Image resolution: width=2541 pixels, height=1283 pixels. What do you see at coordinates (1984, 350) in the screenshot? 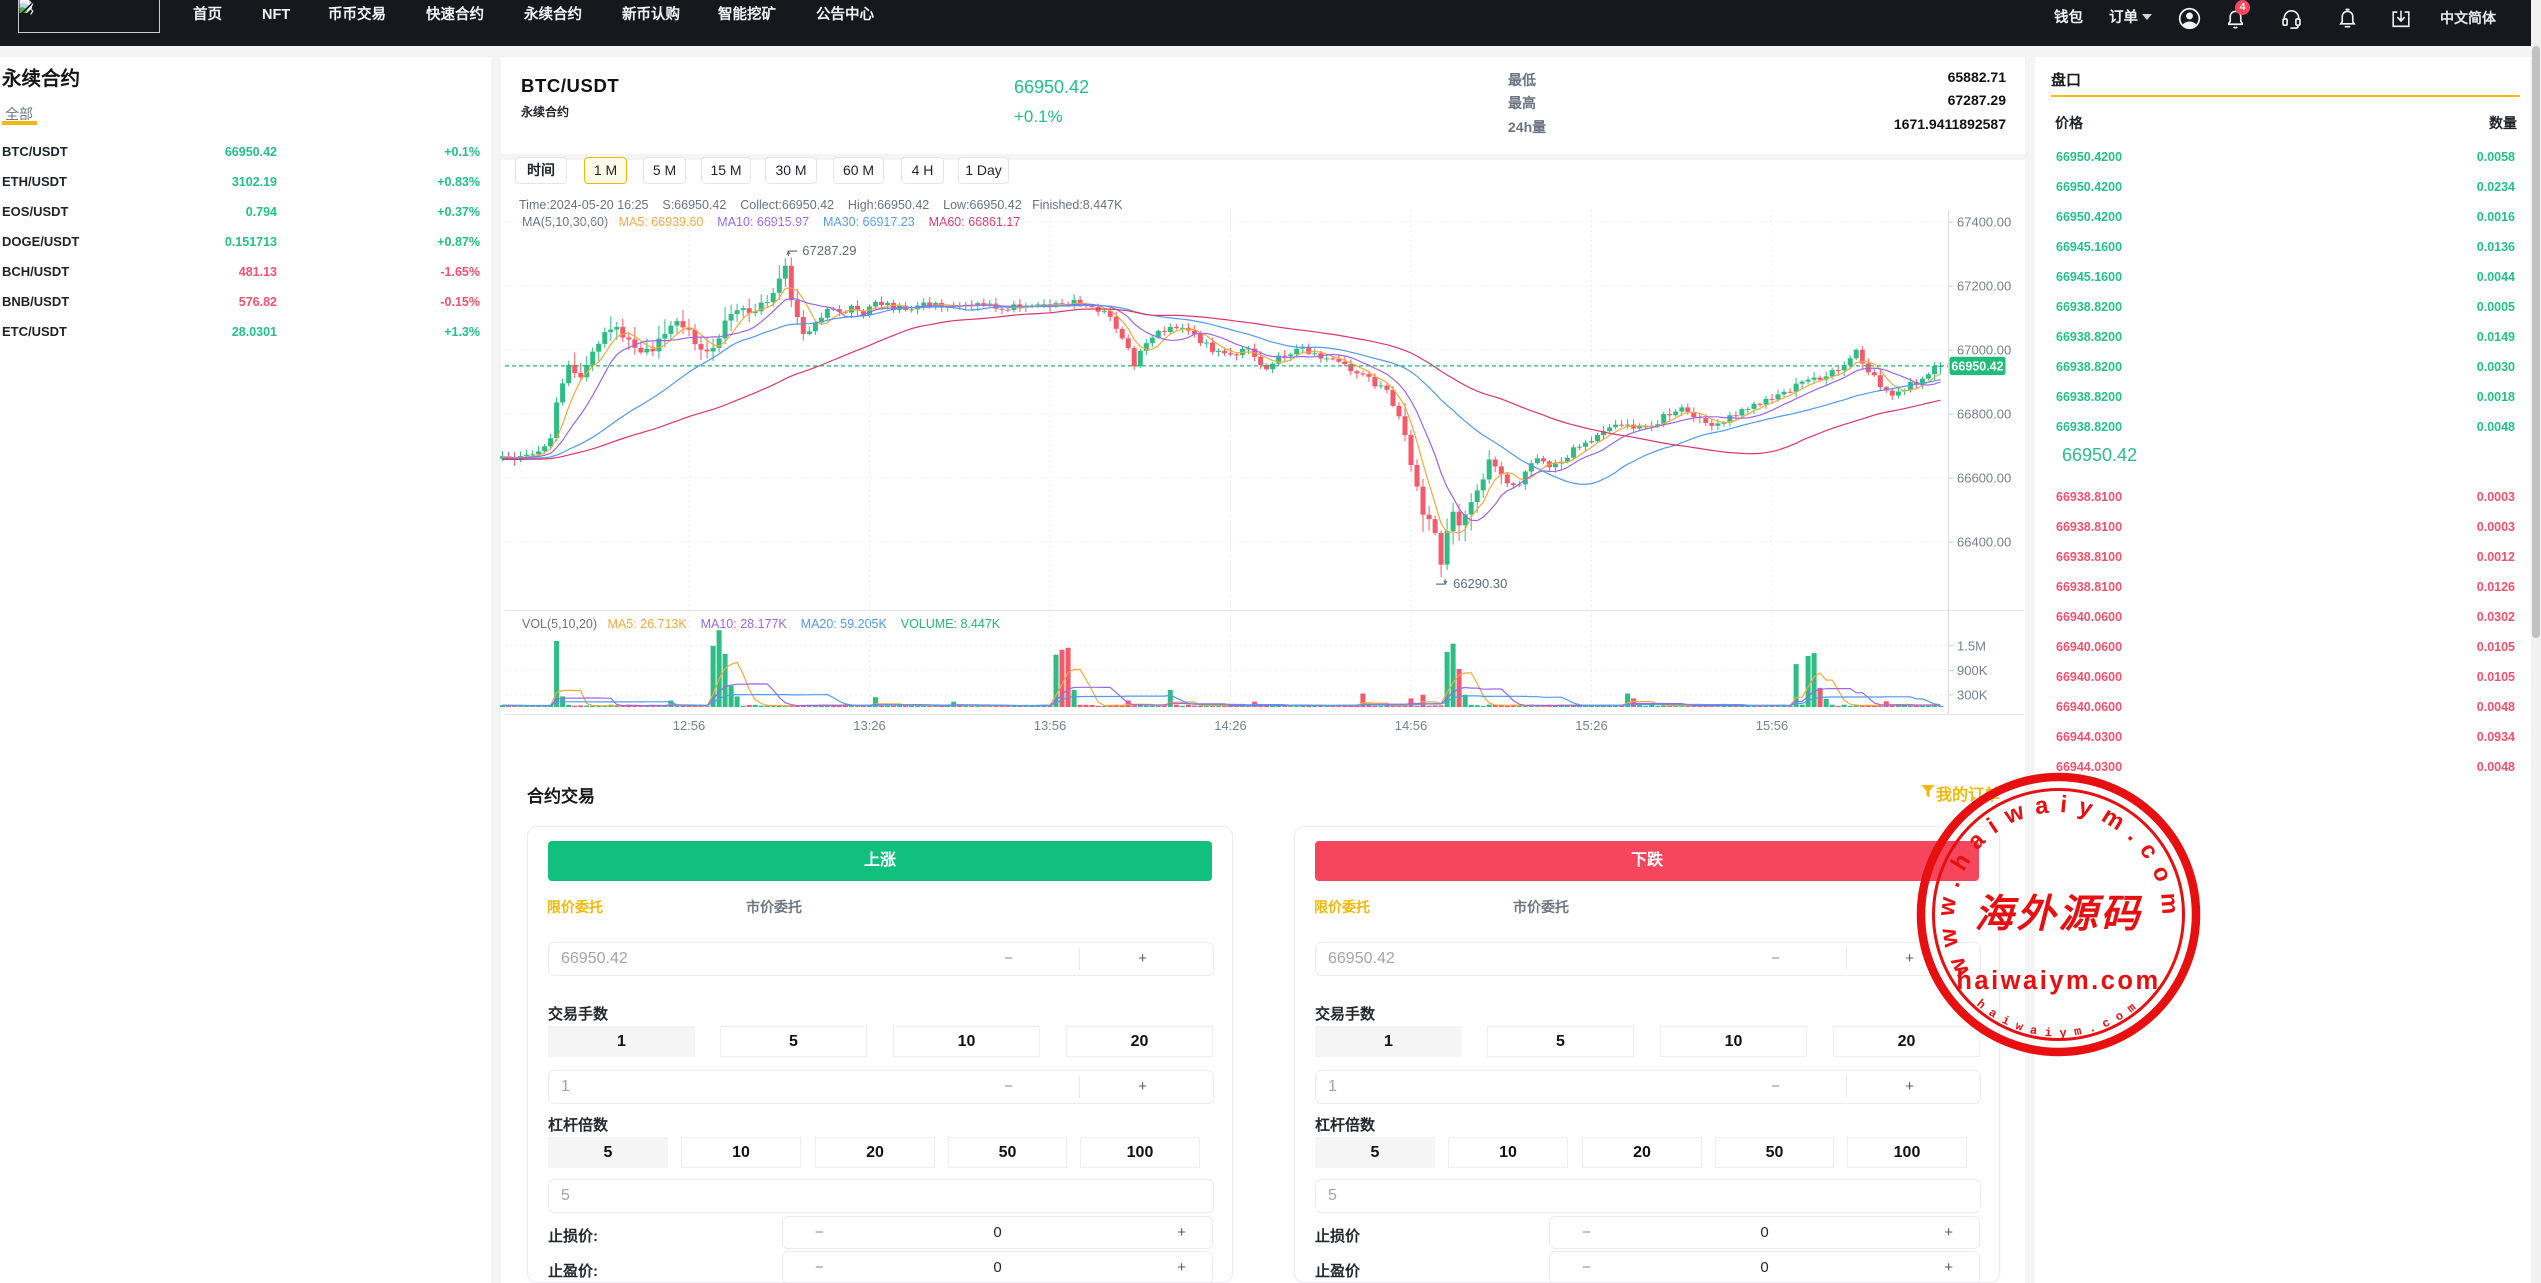
I see `svg-text: 67000.00` at bounding box center [1984, 350].